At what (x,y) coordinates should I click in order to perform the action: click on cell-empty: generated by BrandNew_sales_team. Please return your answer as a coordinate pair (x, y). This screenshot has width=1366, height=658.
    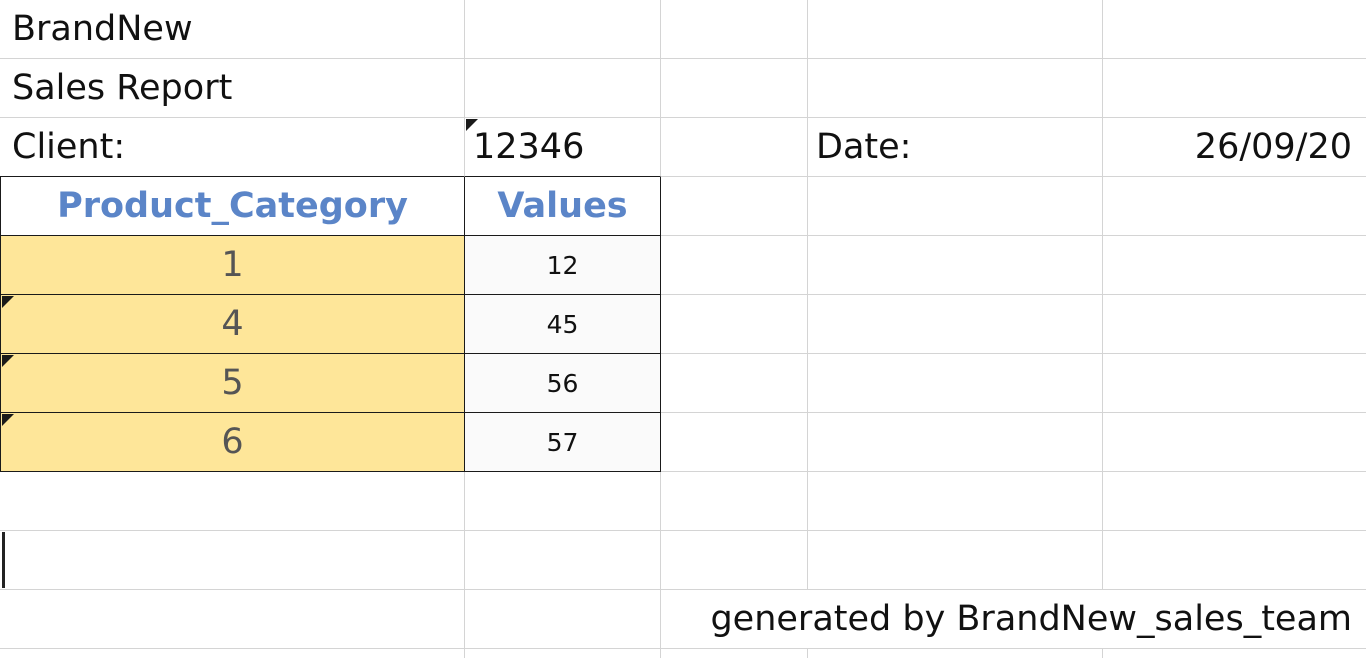
    Looking at the image, I should click on (1038, 619).